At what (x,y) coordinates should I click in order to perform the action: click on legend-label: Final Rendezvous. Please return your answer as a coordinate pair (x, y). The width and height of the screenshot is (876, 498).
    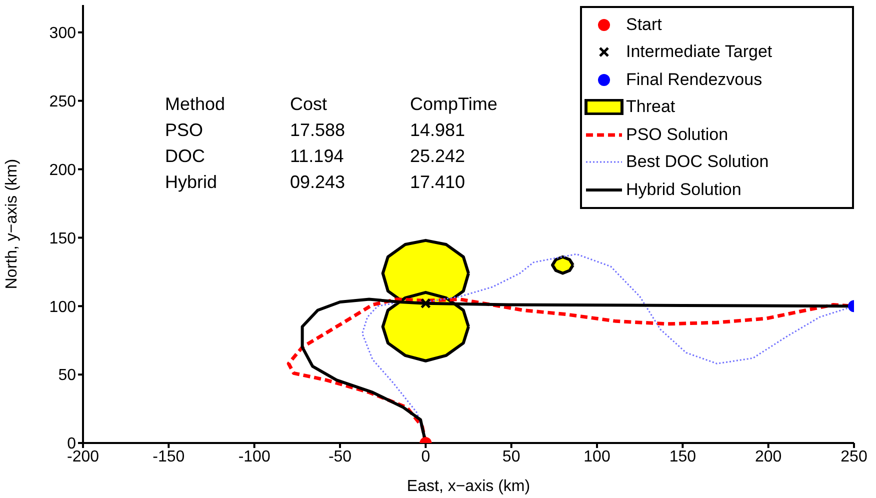
    Looking at the image, I should click on (694, 80).